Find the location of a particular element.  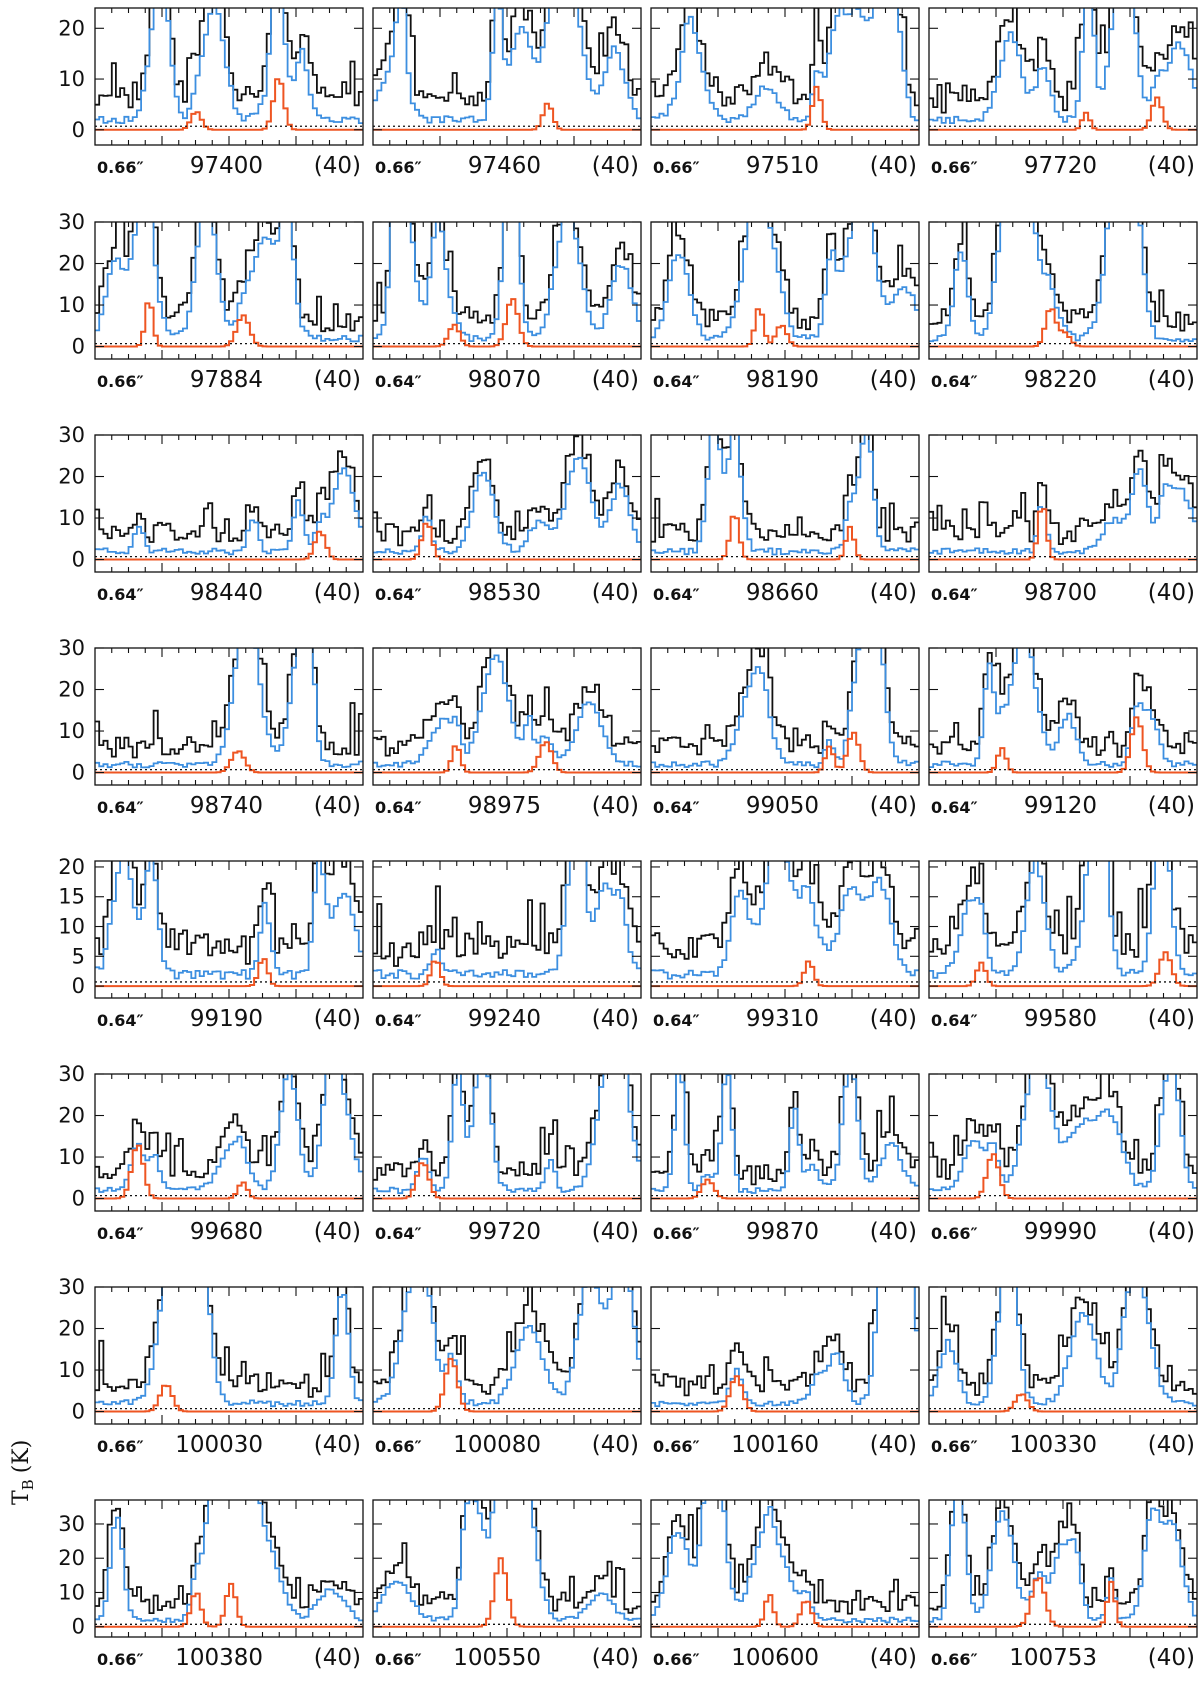

frequency-label: 99870 is located at coordinates (782, 1232).